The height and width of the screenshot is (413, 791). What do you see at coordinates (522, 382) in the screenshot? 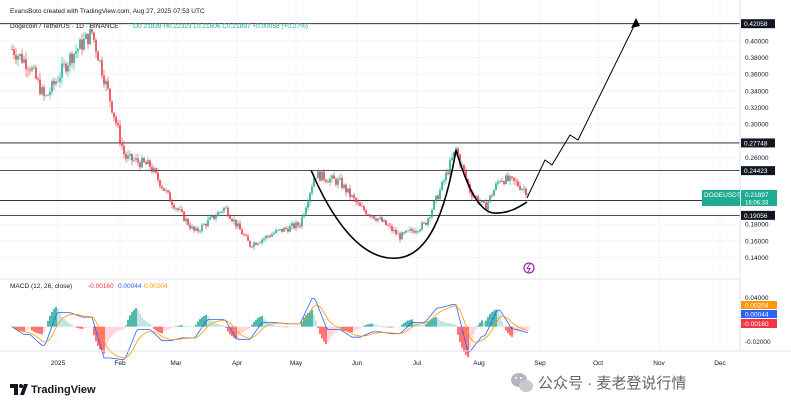
I see `wechat-icon` at bounding box center [522, 382].